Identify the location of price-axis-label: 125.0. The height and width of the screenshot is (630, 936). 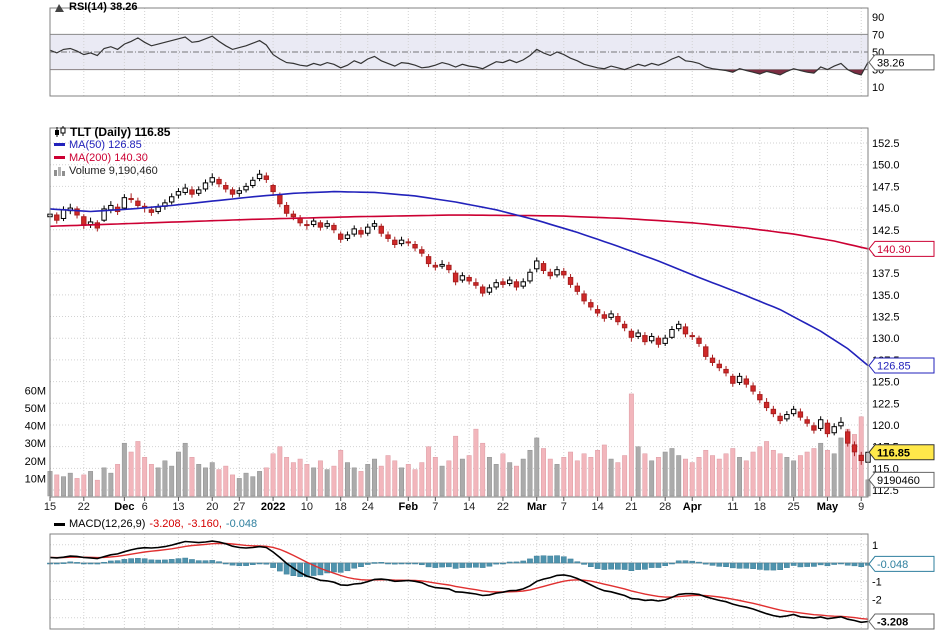
(886, 383).